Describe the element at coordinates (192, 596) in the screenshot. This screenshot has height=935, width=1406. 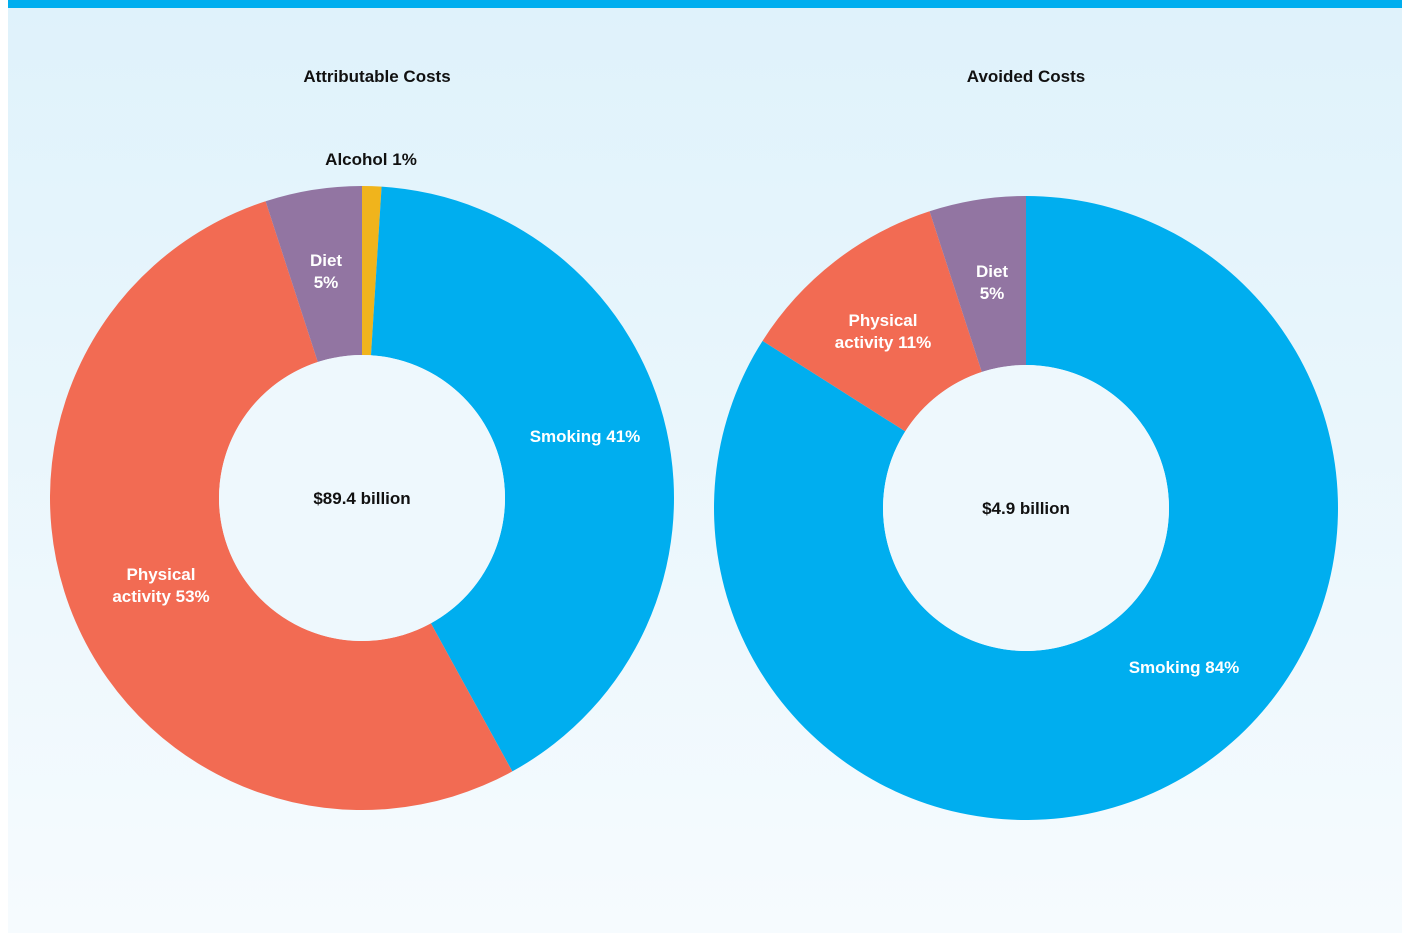
I see `value-label: 53%` at that location.